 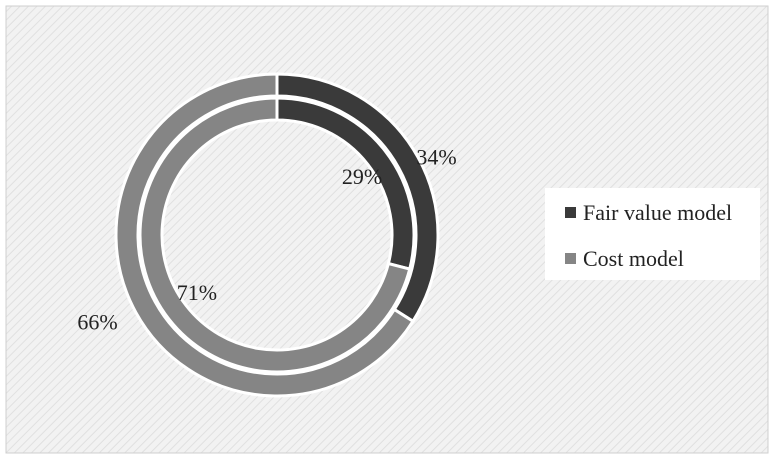 I want to click on data-label-ring-1-segment-0: 29%, so click(x=362, y=176).